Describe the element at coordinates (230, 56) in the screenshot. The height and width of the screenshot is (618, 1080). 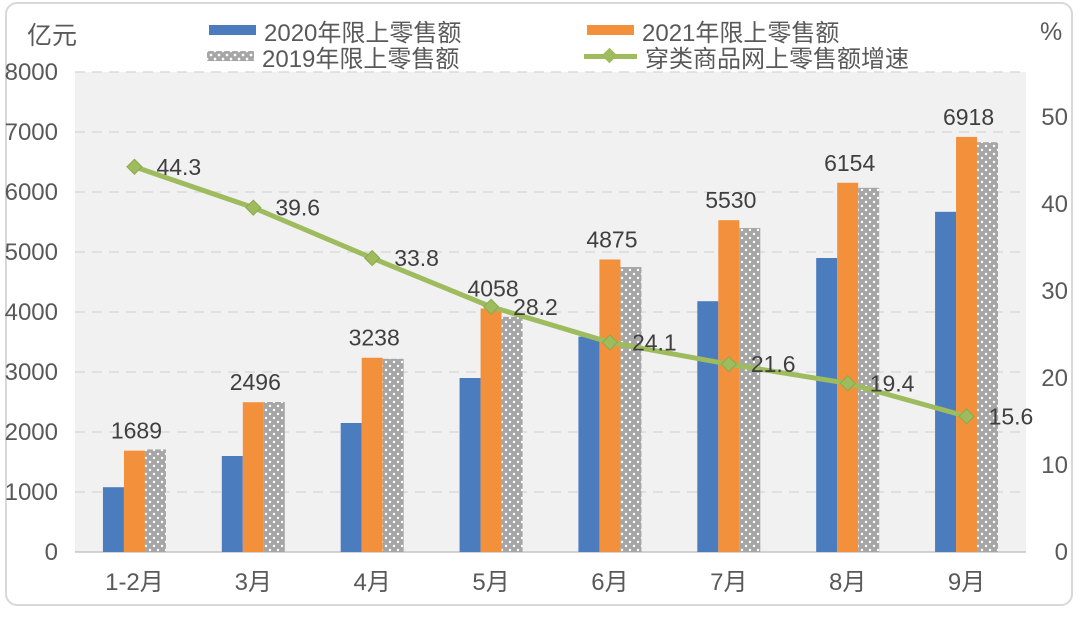
I see `legend-swatch-2019-dotted-bar` at that location.